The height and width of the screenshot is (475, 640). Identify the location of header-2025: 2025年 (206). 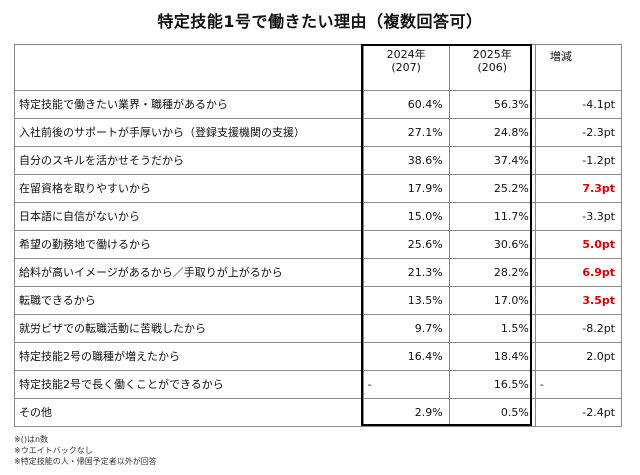
(492, 67).